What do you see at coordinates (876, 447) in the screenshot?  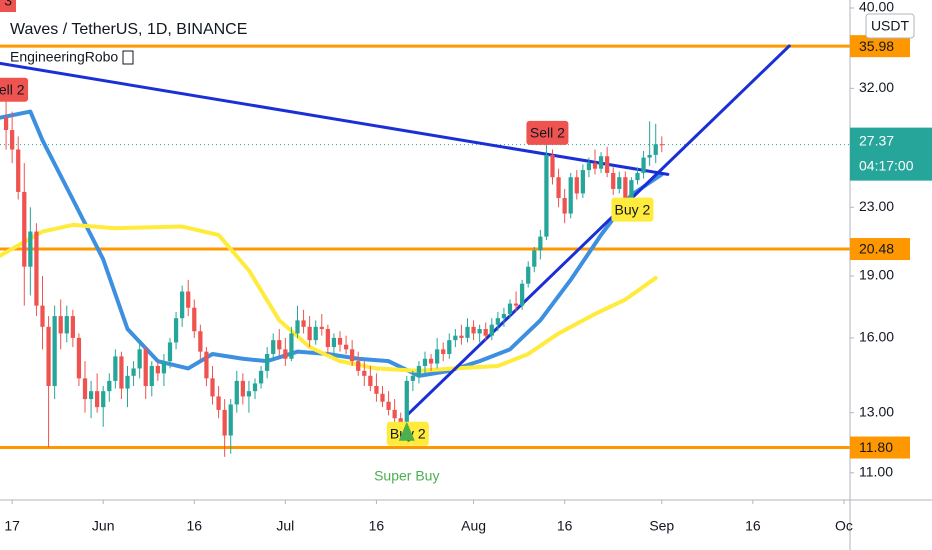 I see `level-label: 11.80` at bounding box center [876, 447].